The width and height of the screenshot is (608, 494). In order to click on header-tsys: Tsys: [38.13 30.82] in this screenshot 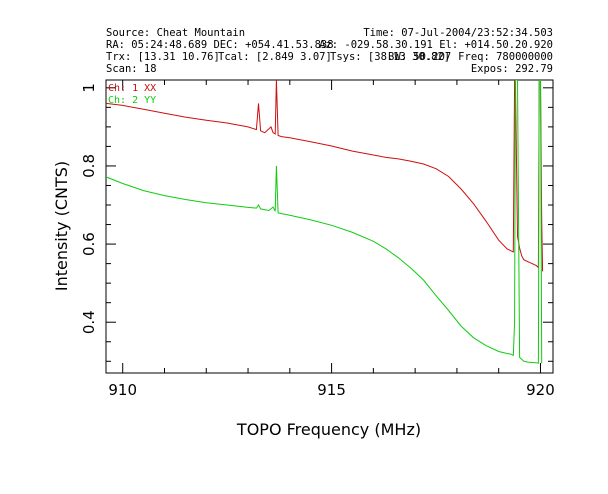, I will do `click(390, 57)`.